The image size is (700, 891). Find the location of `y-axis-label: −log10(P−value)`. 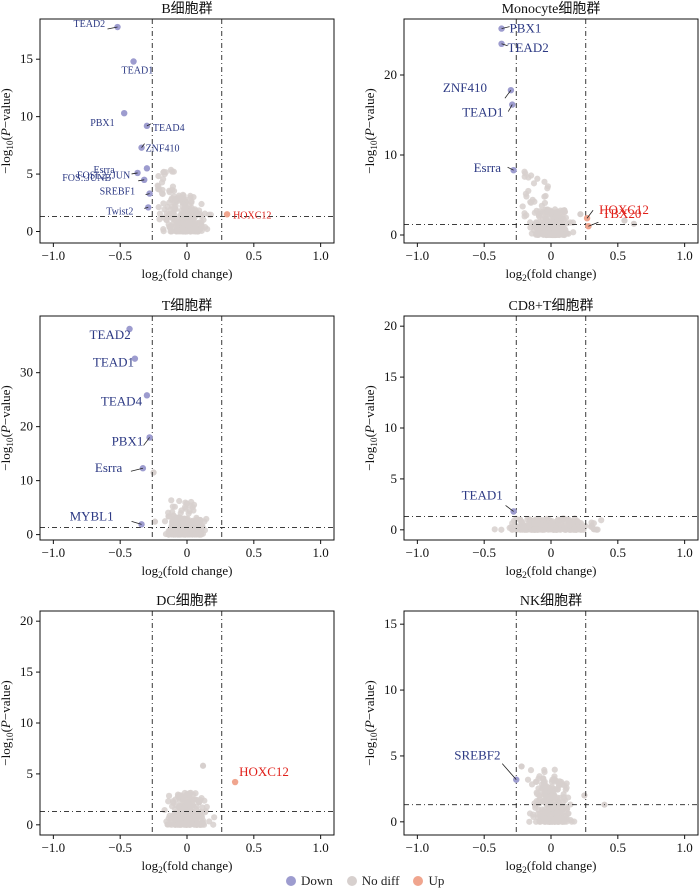

y-axis-label: −log10(P−value) is located at coordinates (371, 722).